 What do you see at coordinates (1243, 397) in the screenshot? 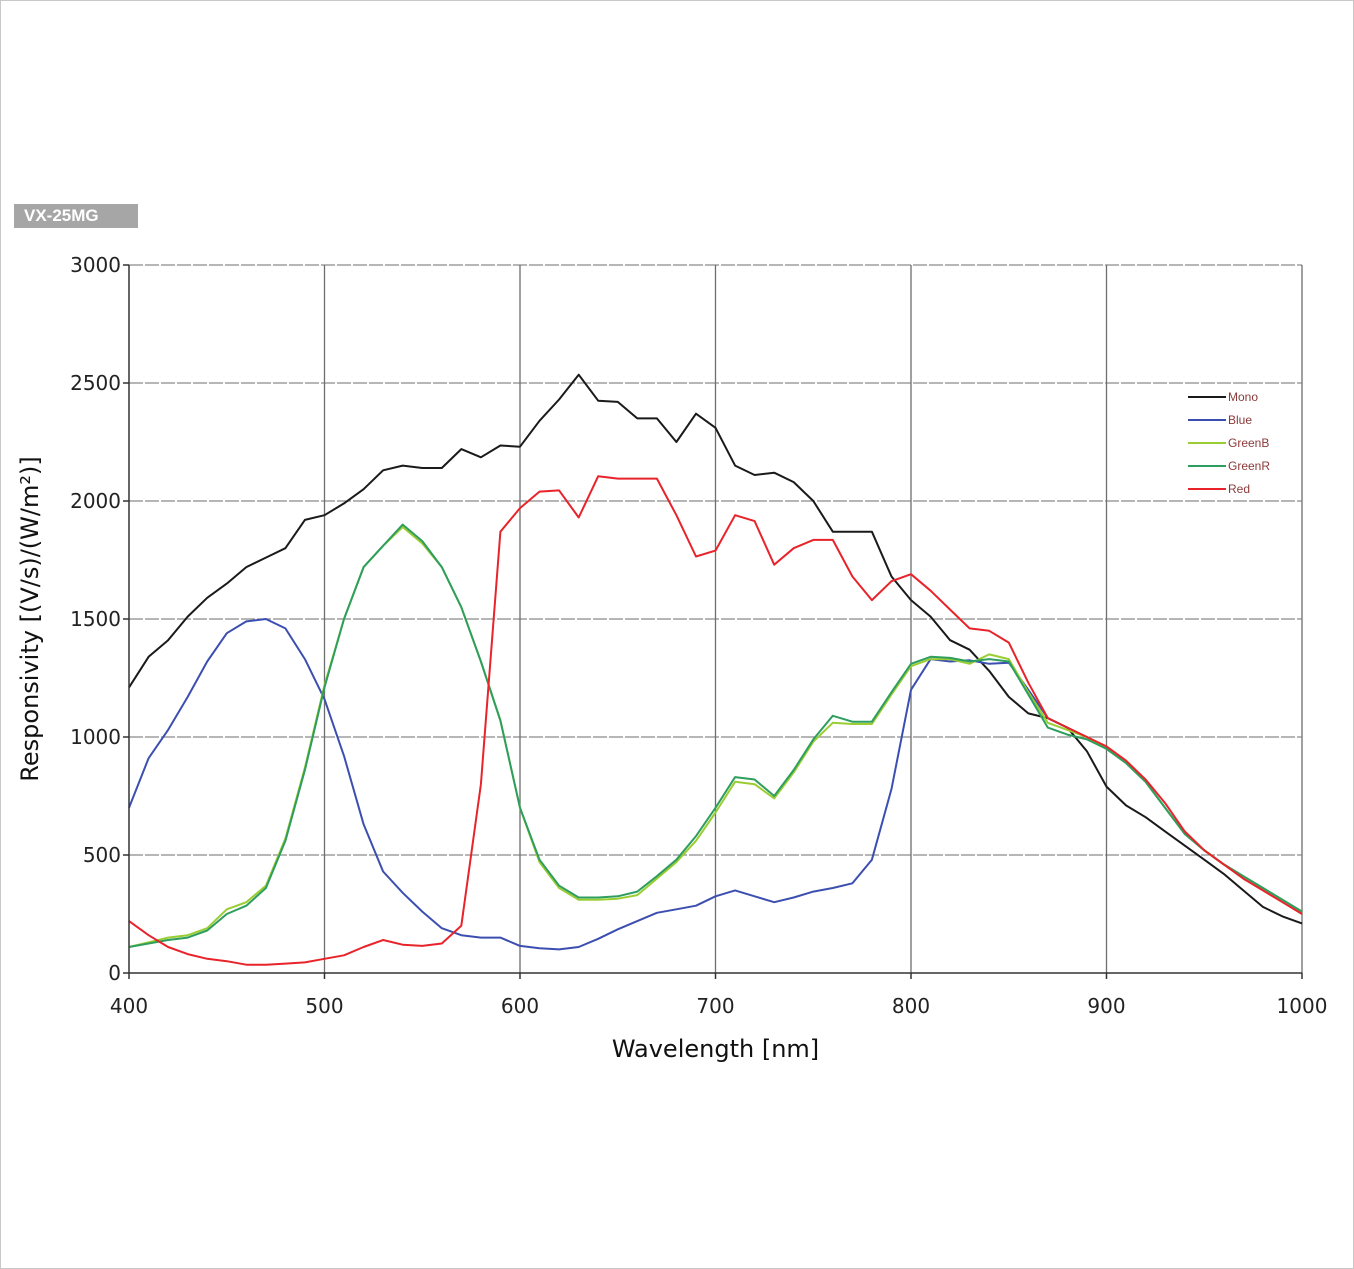
I see `legend-label-mono: Mono` at bounding box center [1243, 397].